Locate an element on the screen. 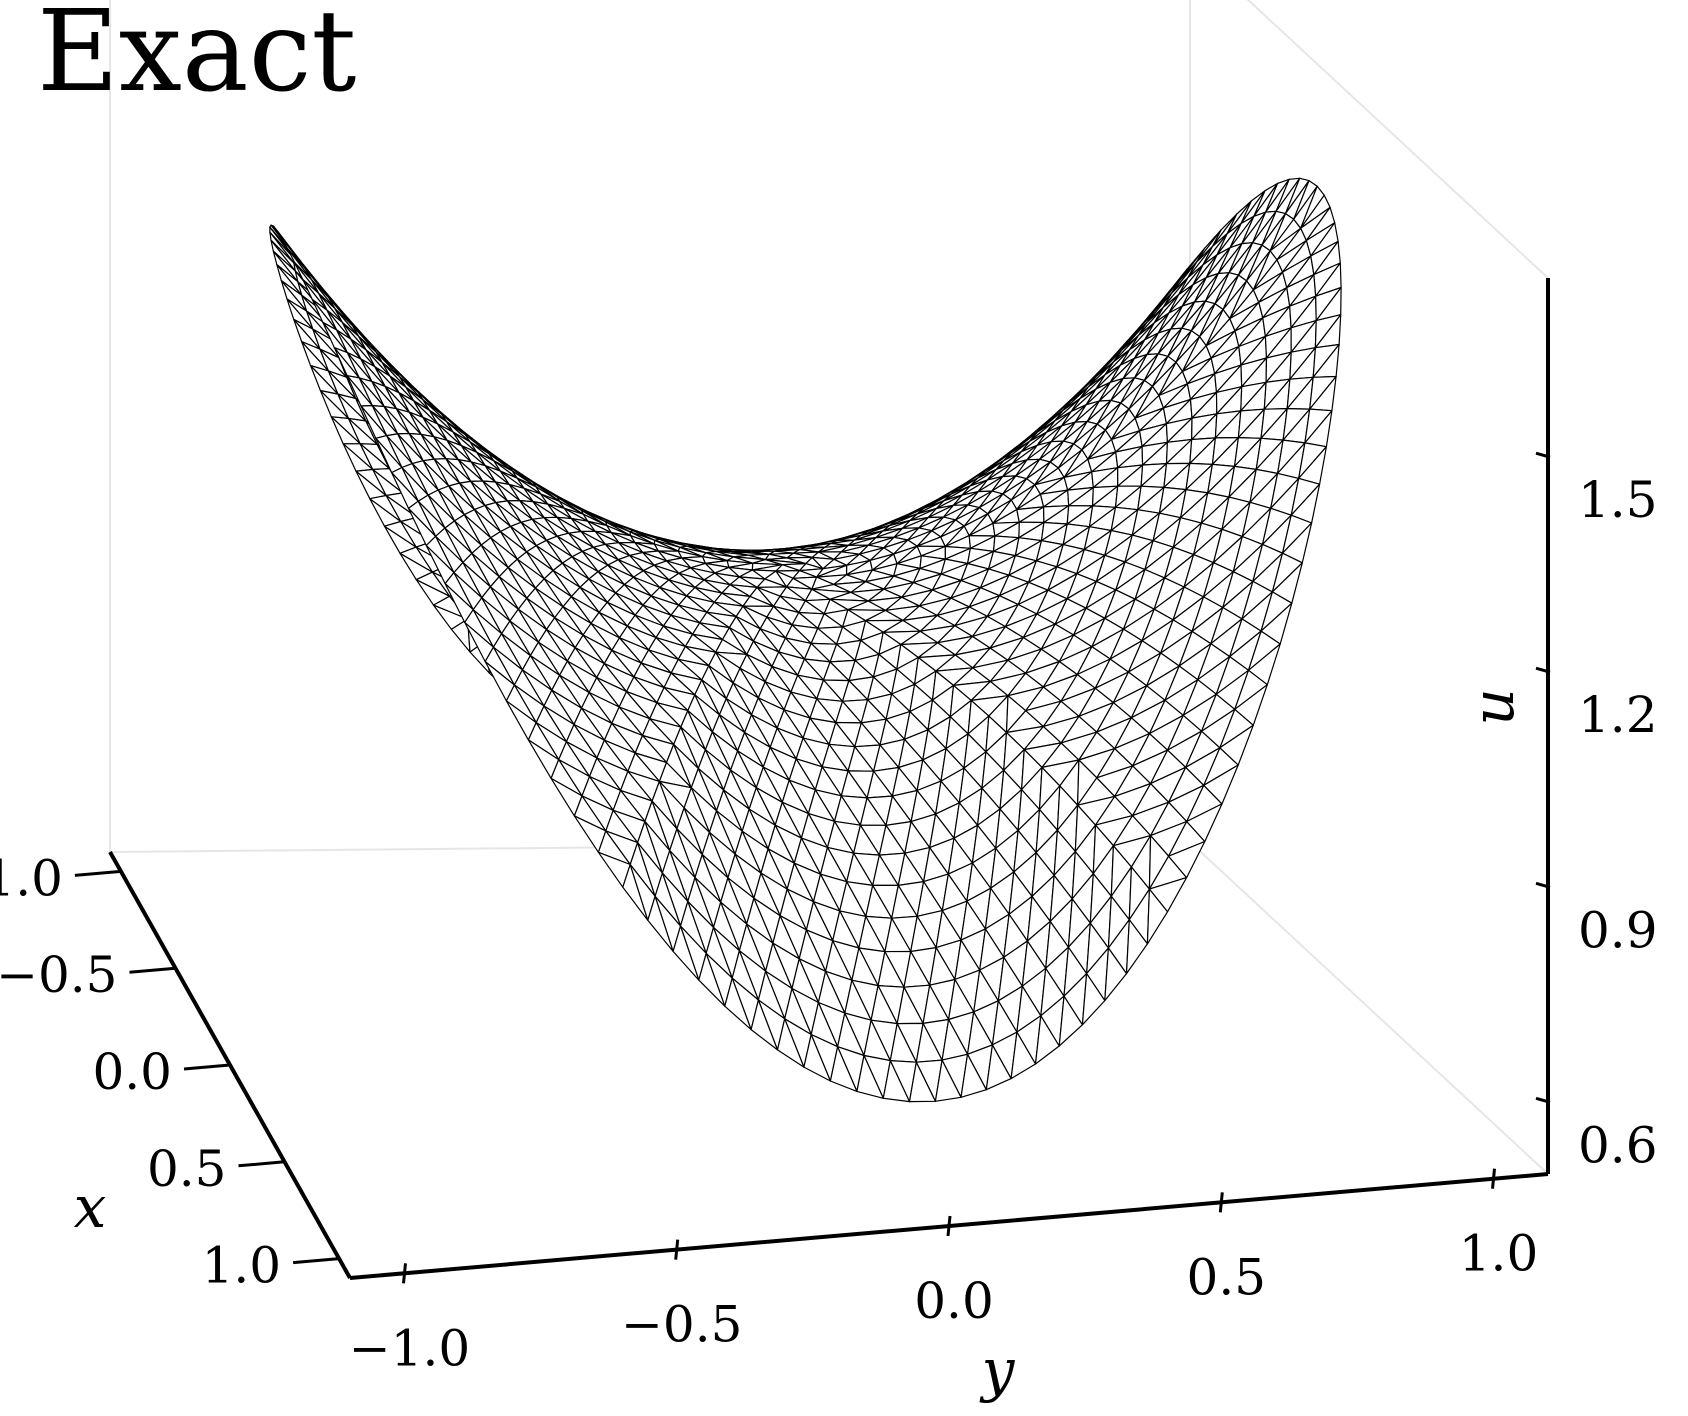  x-tick-label: 0.5 is located at coordinates (187, 1169).